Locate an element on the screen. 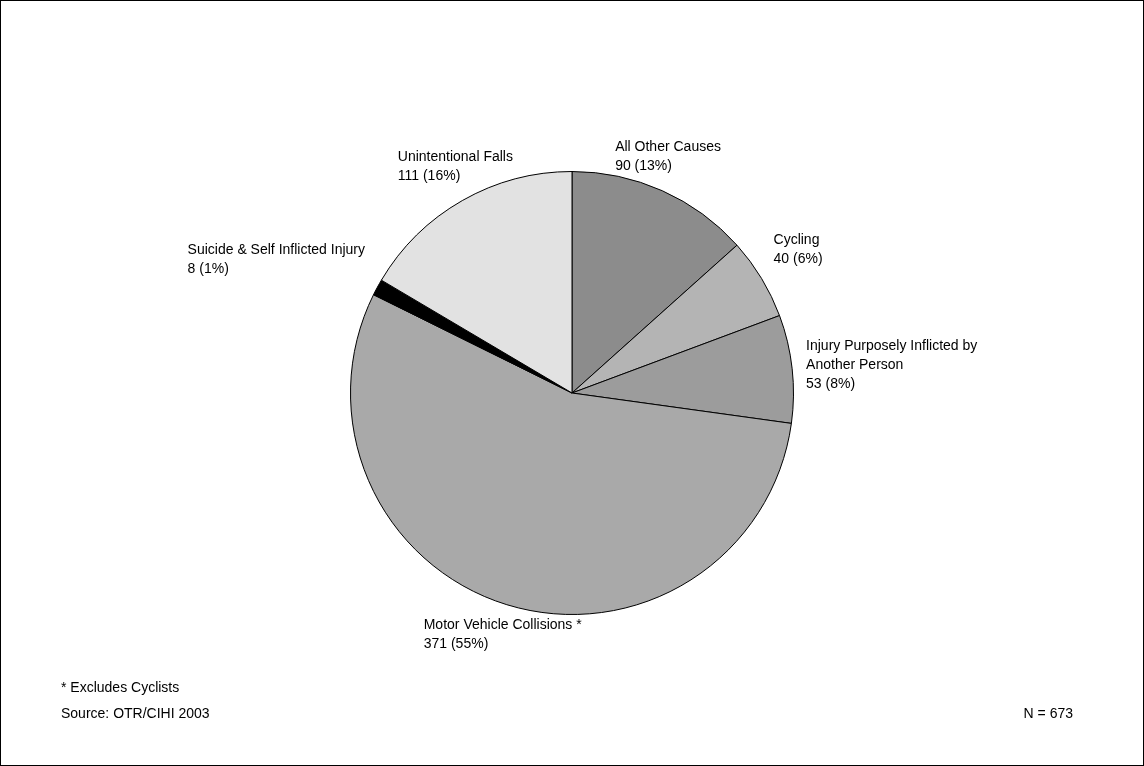  slice-label: Cycling is located at coordinates (796, 239).